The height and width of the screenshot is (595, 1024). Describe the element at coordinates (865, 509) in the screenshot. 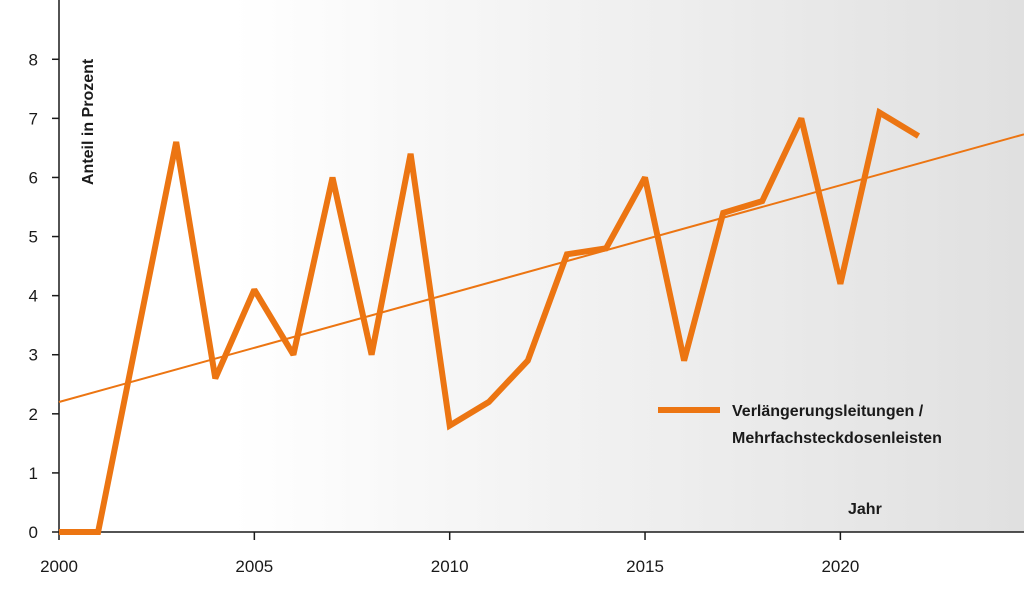

I see `x-axis-title: Jahr` at that location.